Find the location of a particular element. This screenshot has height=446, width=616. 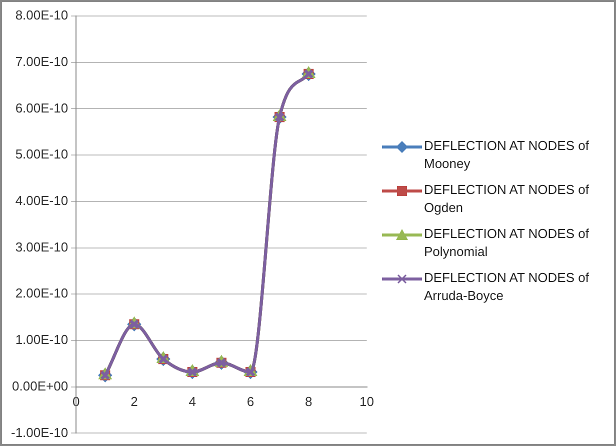

legend-label: DEFLECTION AT NODES of Polynomial is located at coordinates (507, 243).